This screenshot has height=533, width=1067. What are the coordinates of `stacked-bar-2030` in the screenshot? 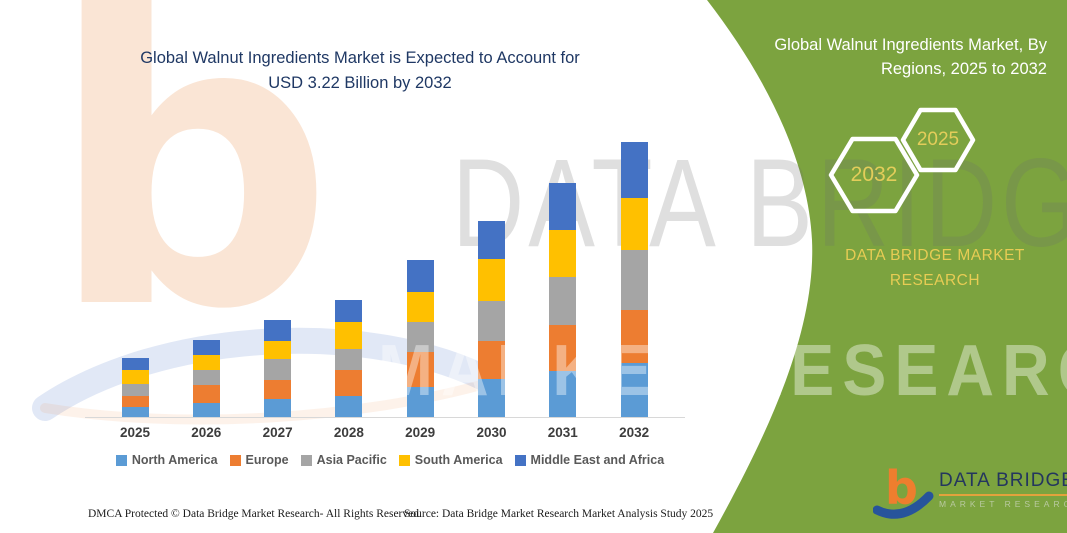 It's located at (491, 319).